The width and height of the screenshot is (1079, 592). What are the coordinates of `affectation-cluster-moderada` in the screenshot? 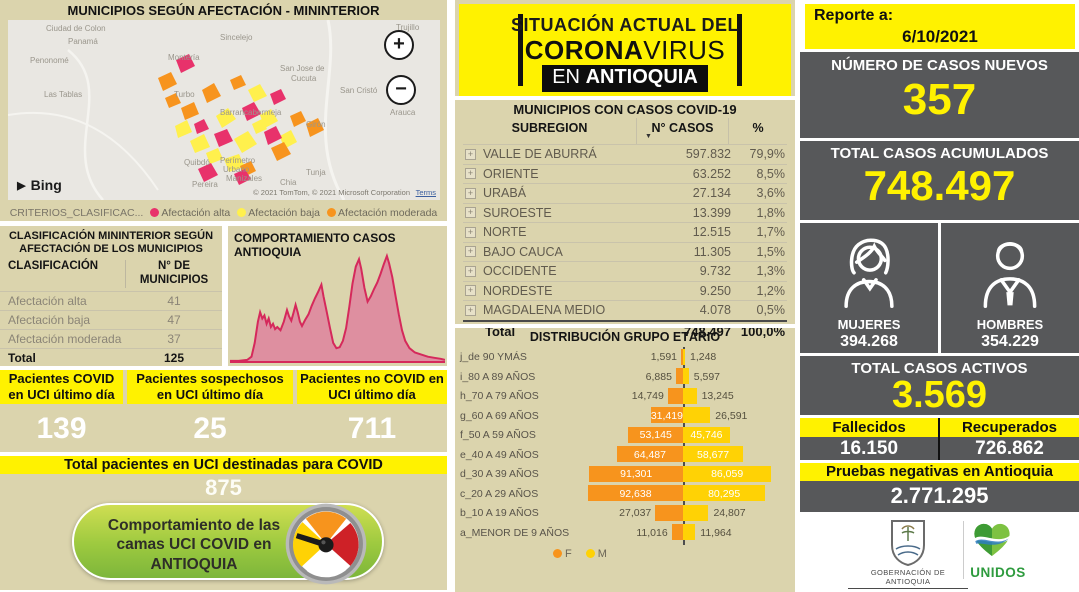 It's located at (241, 124).